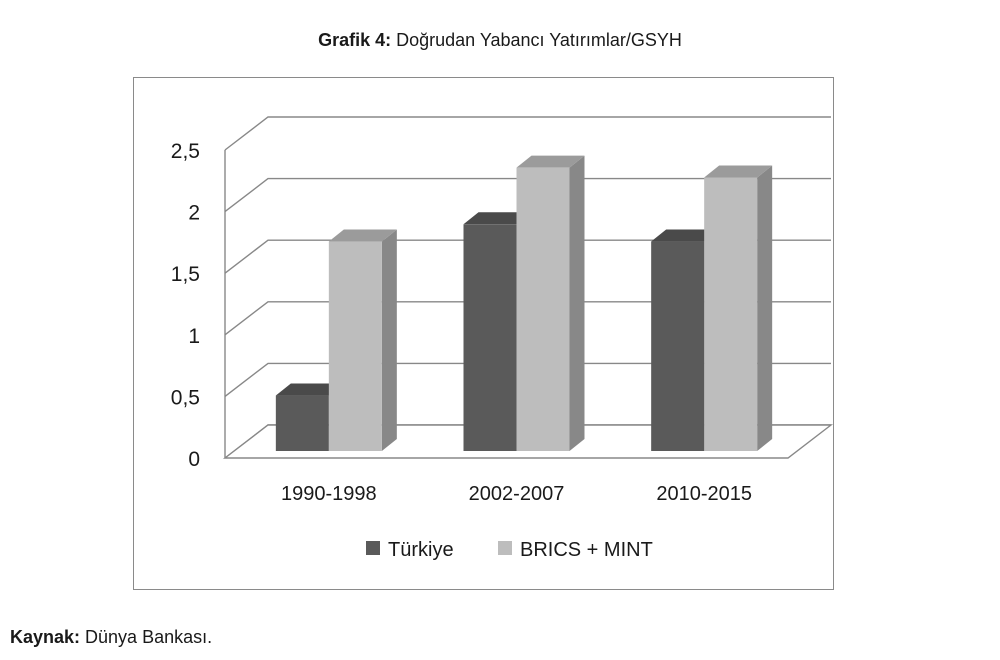  I want to click on source-note: Kaynak: Dünya Bankası., so click(111, 637).